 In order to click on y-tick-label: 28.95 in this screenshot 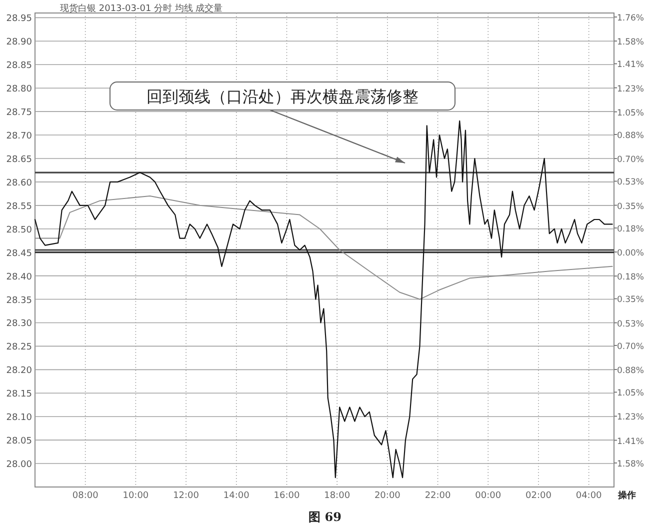, I will do `click(19, 19)`.